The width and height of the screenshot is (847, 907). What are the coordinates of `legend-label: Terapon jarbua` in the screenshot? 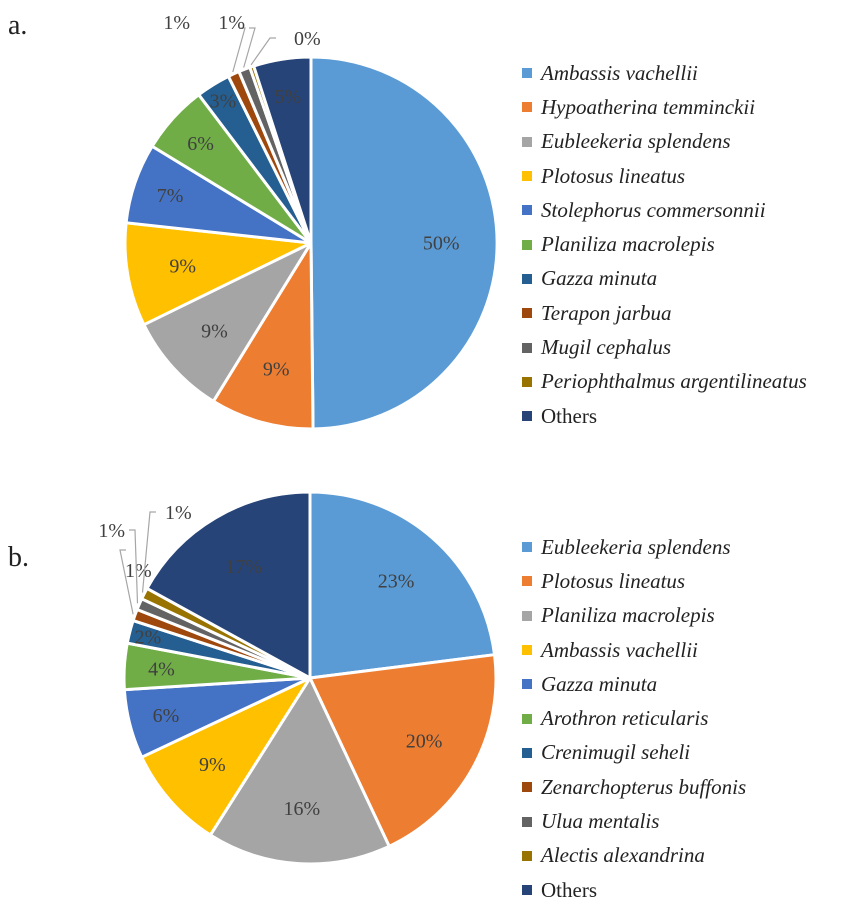 It's located at (606, 312).